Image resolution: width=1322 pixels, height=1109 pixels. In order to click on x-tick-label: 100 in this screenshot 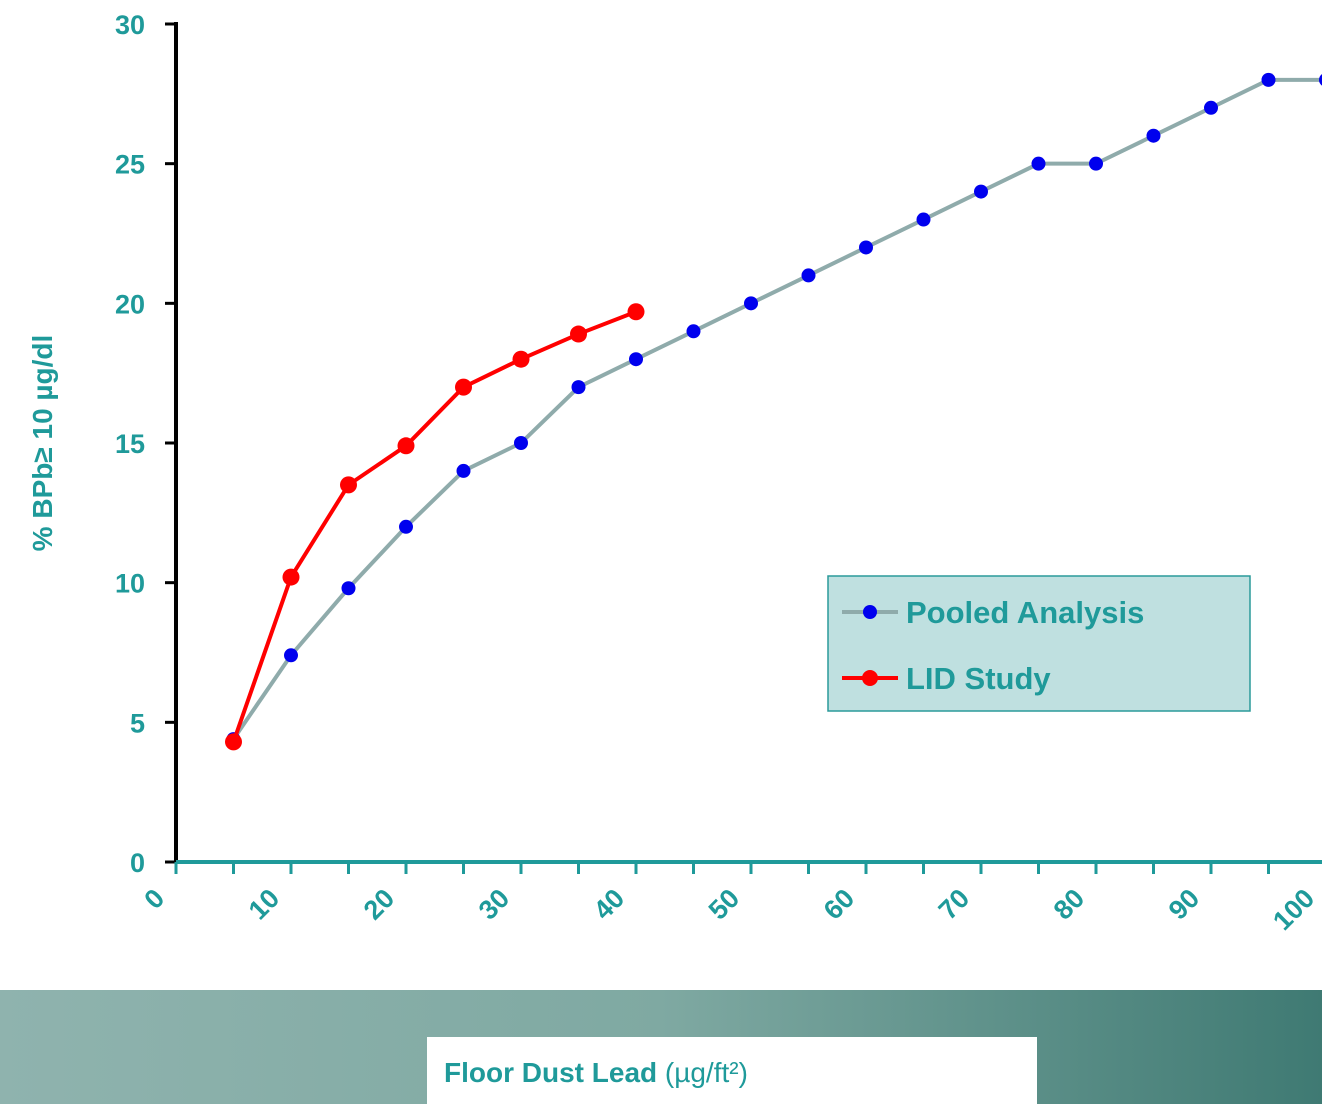, I will do `click(1293, 909)`.